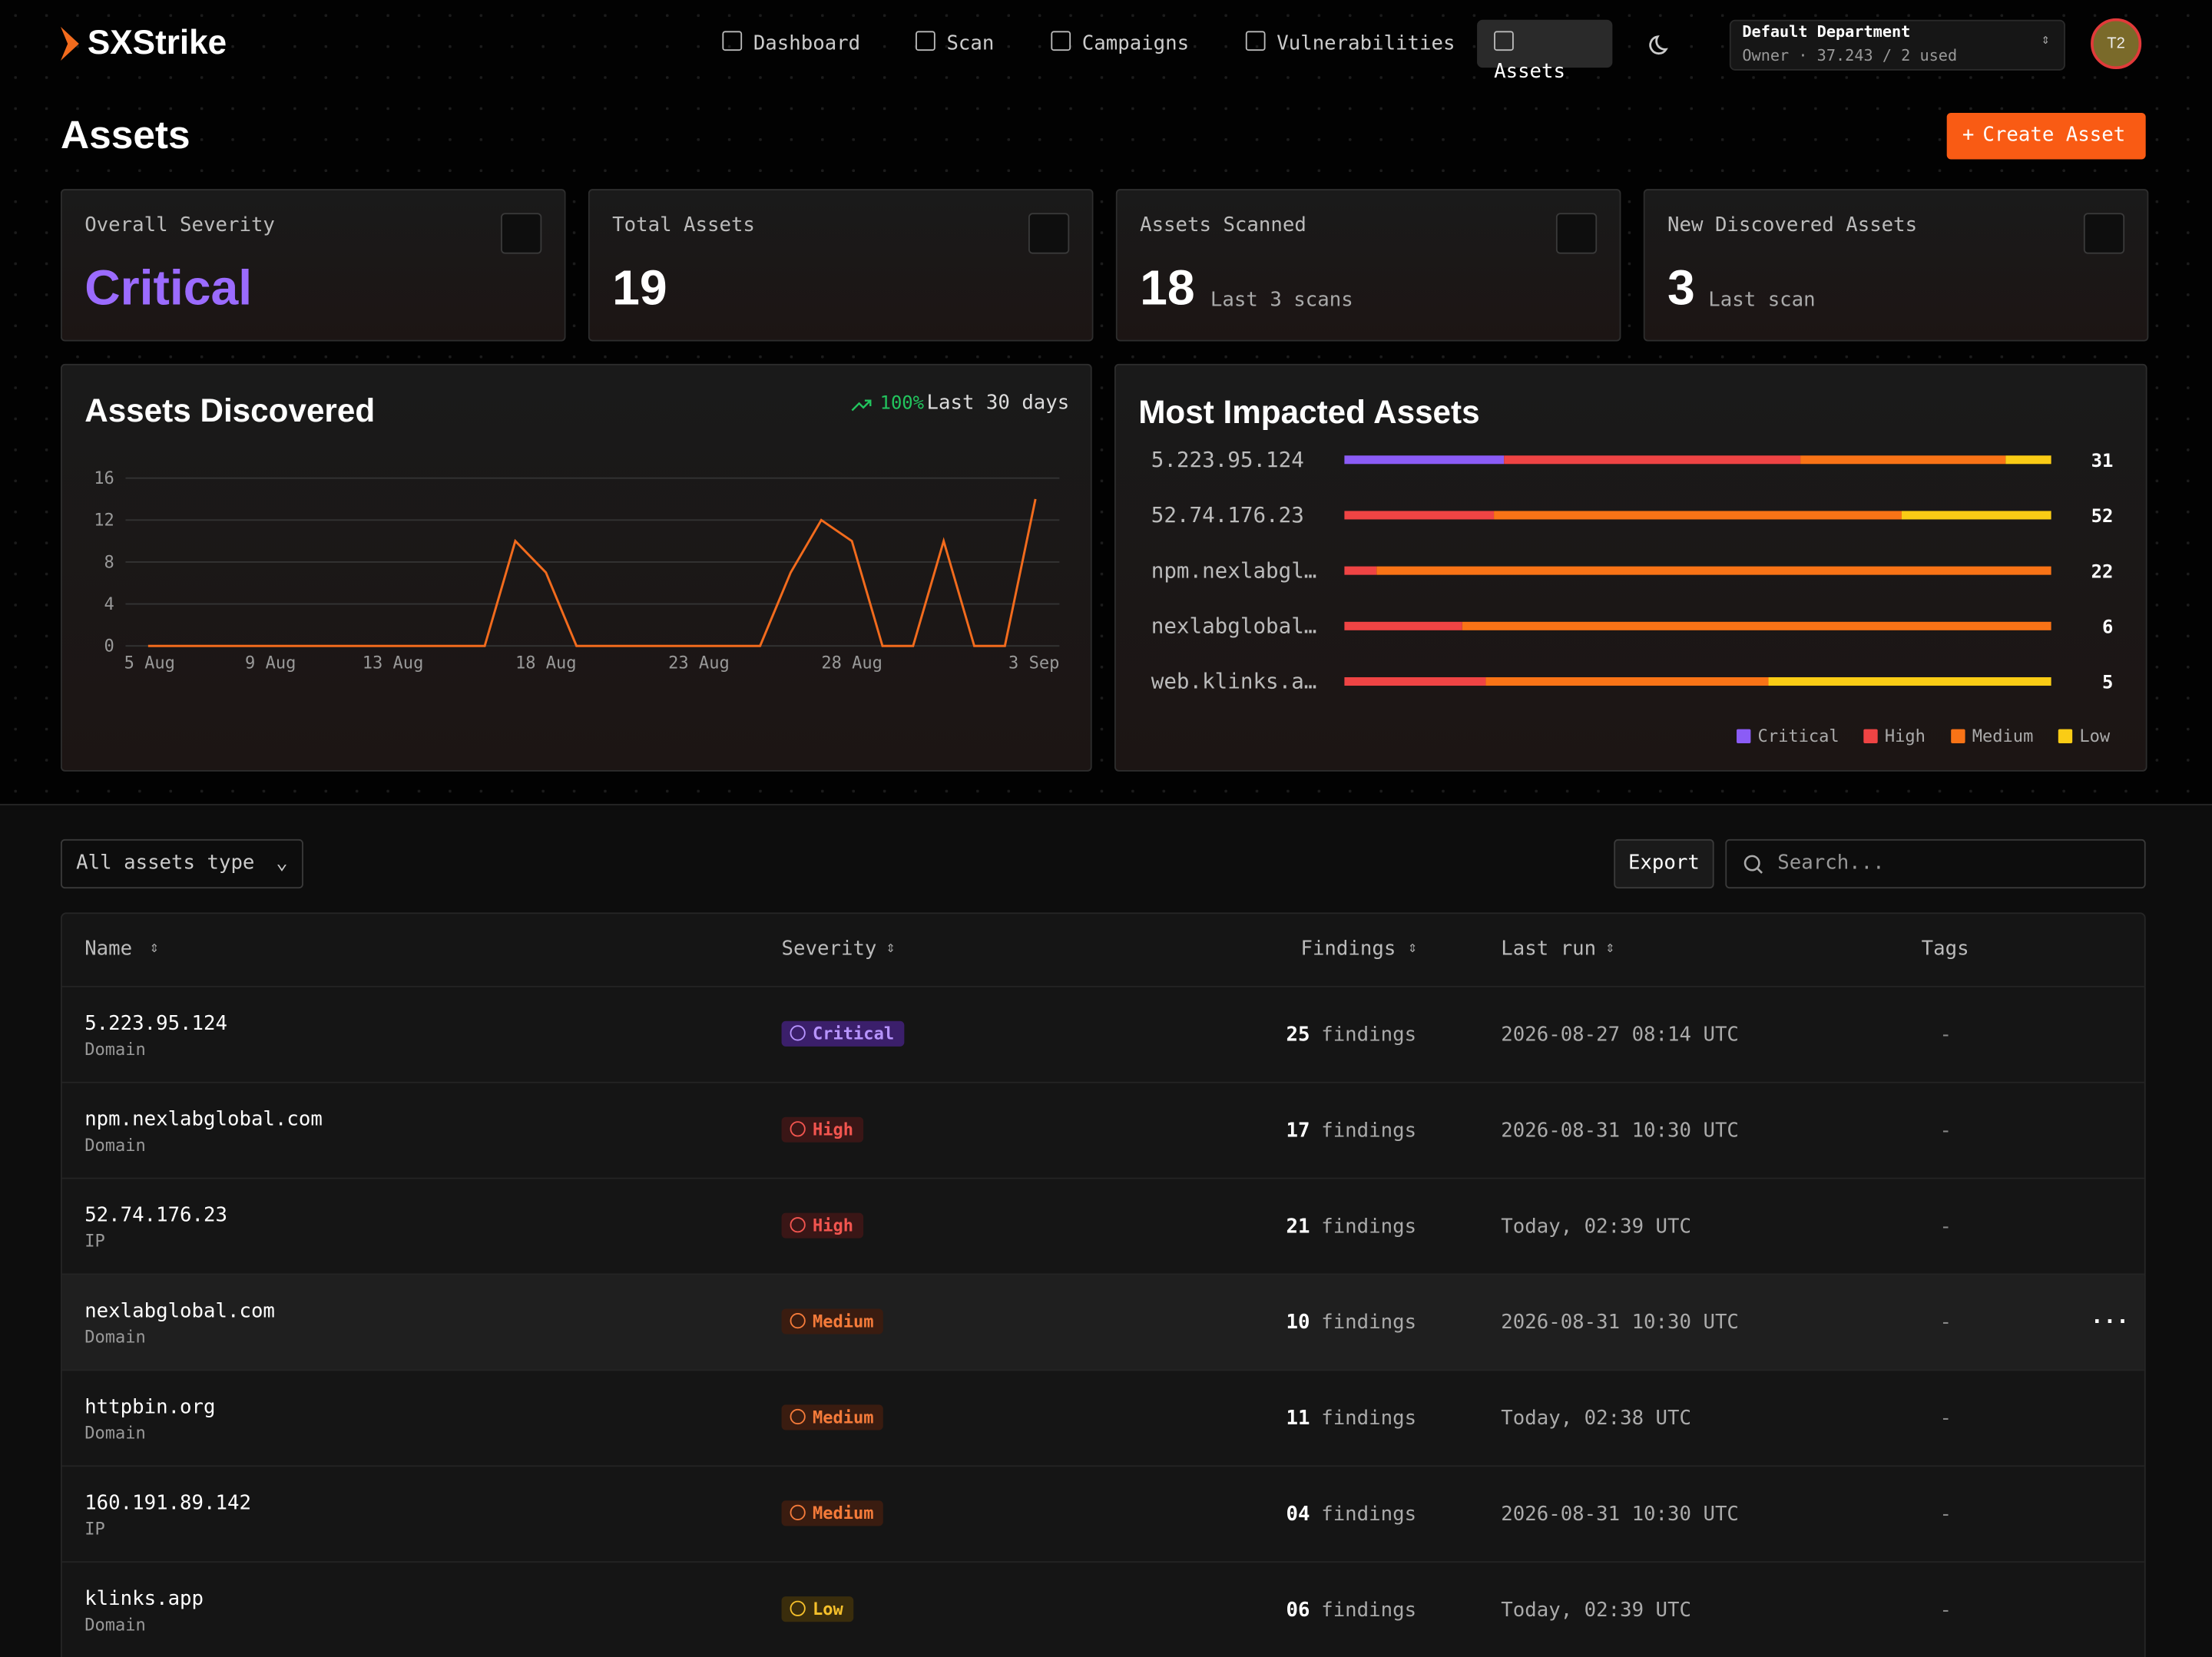 This screenshot has width=2212, height=1657. What do you see at coordinates (2117, 44) in the screenshot?
I see `avatar: T2` at bounding box center [2117, 44].